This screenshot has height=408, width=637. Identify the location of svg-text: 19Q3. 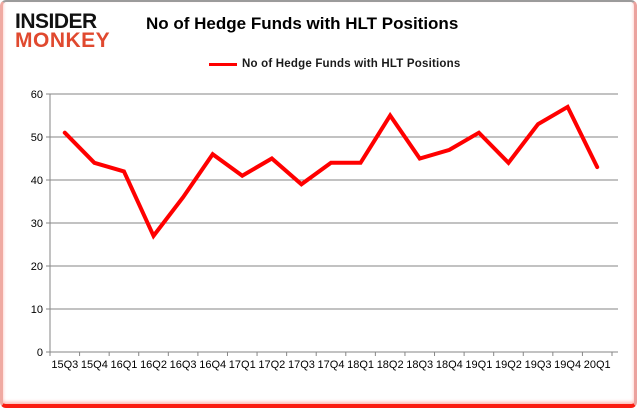
(538, 365).